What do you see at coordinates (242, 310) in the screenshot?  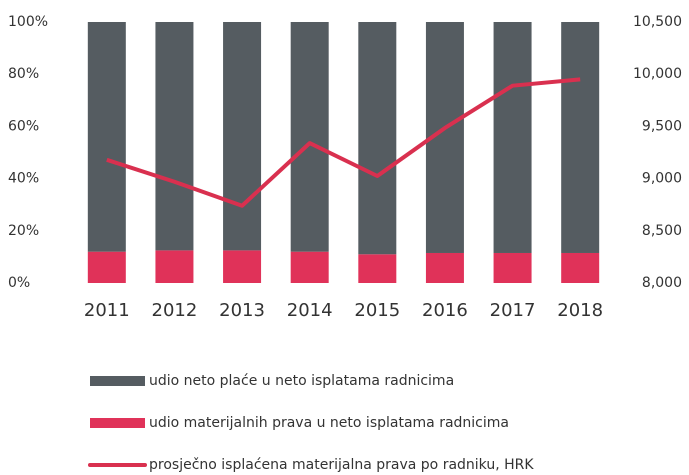 I see `x-tick-label: 2013` at bounding box center [242, 310].